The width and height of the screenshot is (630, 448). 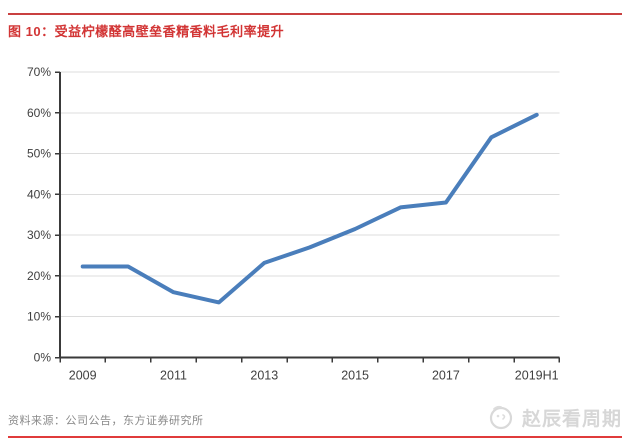 I want to click on watermark-text: 赵辰看周期, so click(x=571, y=419).